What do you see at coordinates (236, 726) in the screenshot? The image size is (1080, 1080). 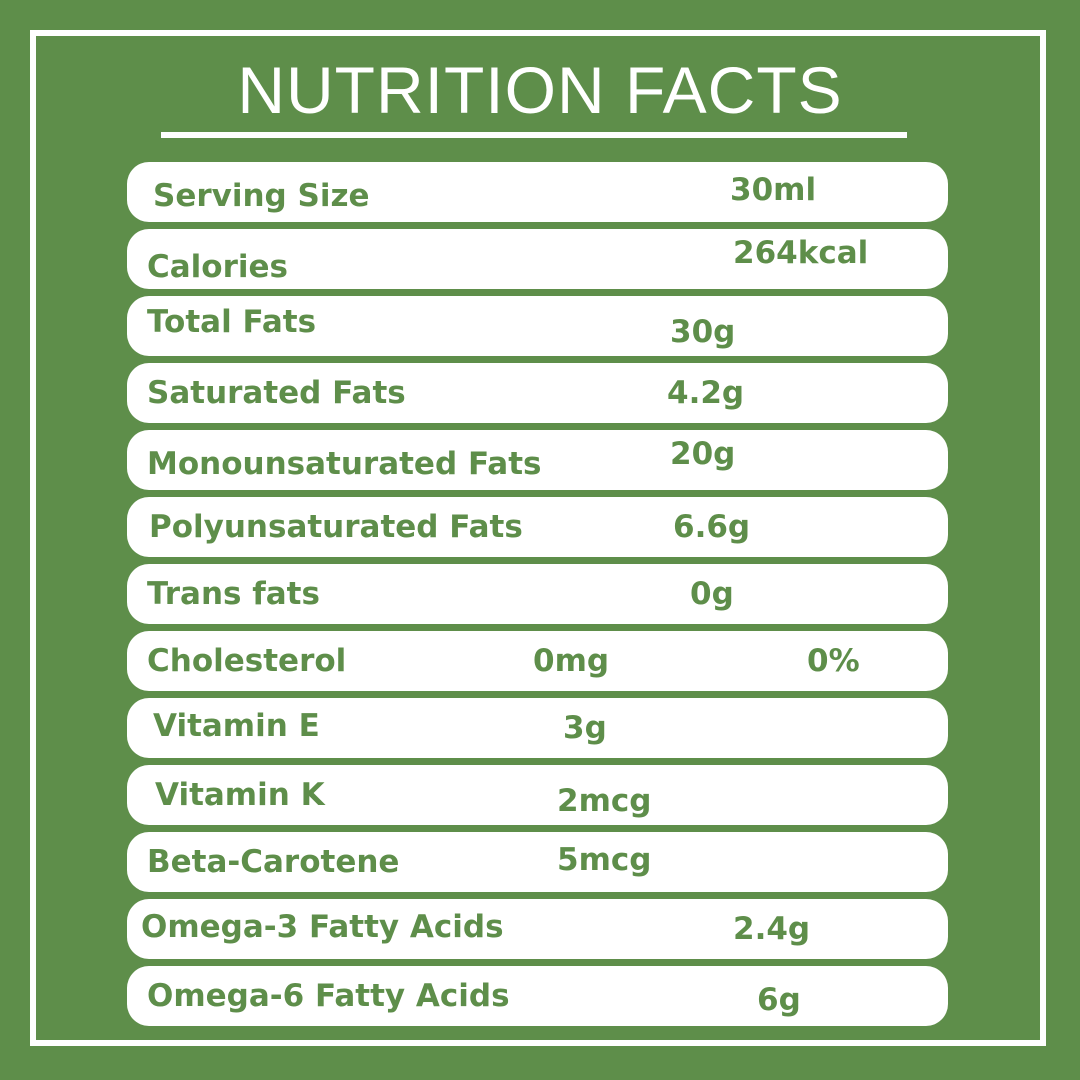 I see `nutrient-label: Vitamin E` at bounding box center [236, 726].